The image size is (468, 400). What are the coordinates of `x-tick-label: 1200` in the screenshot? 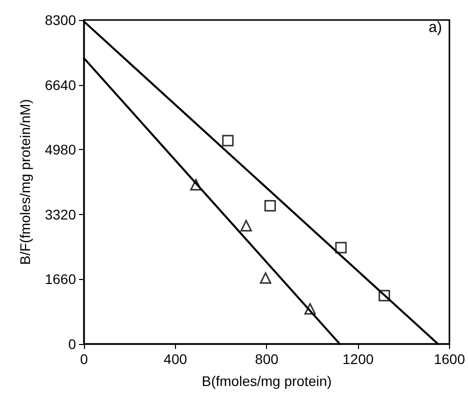 It's located at (358, 359).